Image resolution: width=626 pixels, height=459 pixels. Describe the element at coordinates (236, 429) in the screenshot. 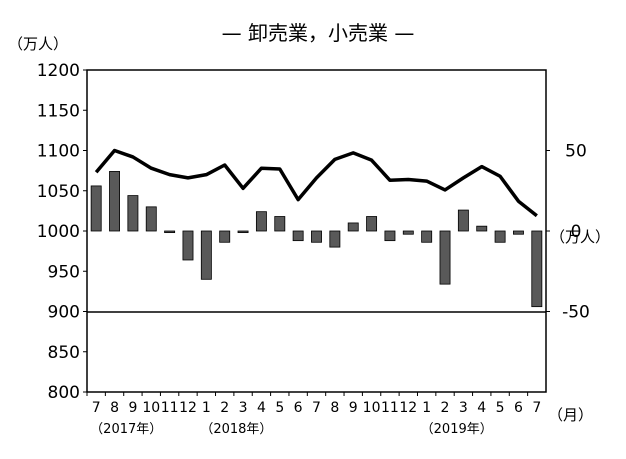

I see `year-label: （2018年）` at that location.